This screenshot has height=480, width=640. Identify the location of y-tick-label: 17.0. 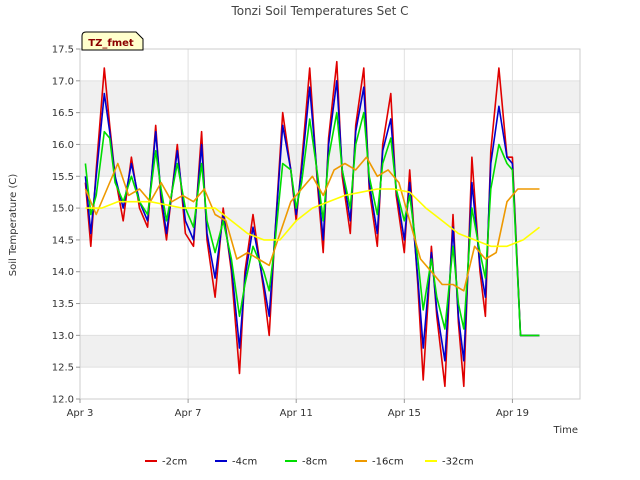
(63, 81).